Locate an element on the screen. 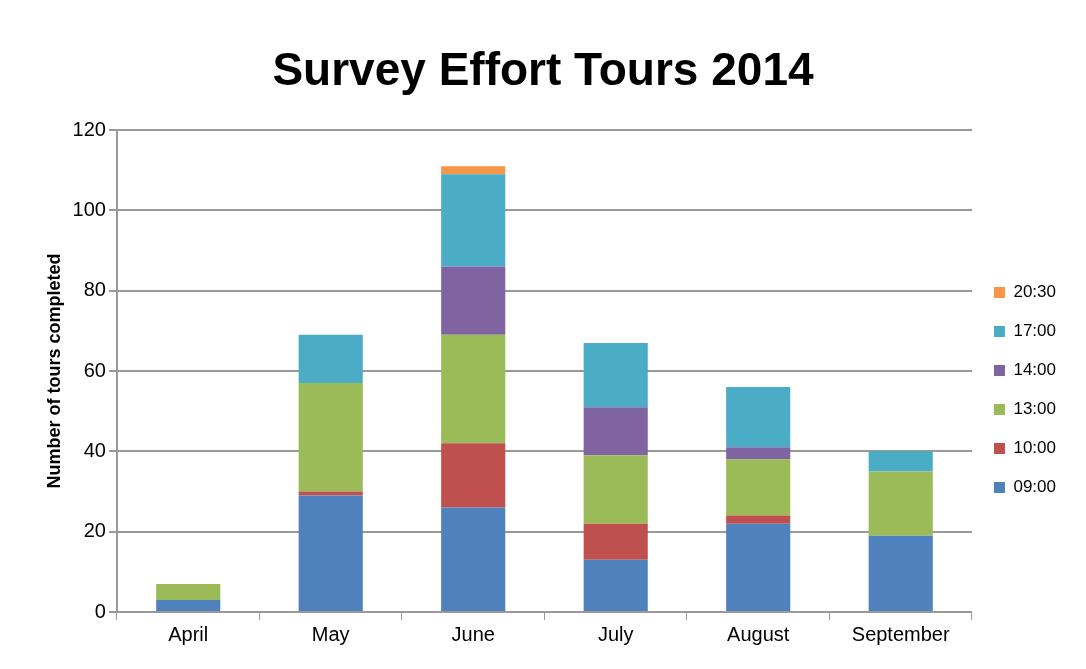  x-tick-label: August is located at coordinates (758, 633).